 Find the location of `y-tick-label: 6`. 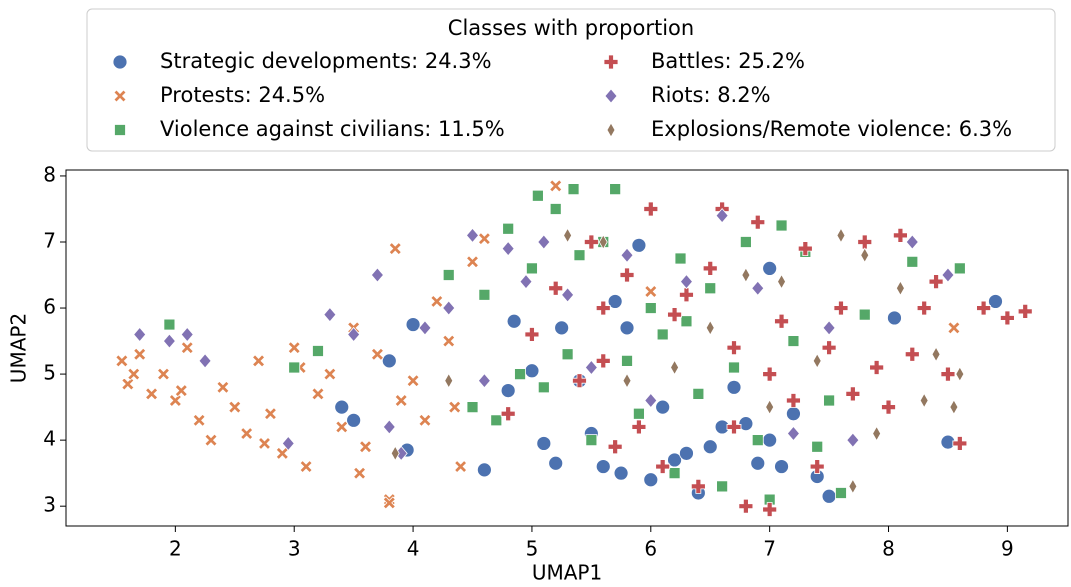

y-tick-label: 6 is located at coordinates (49, 307).